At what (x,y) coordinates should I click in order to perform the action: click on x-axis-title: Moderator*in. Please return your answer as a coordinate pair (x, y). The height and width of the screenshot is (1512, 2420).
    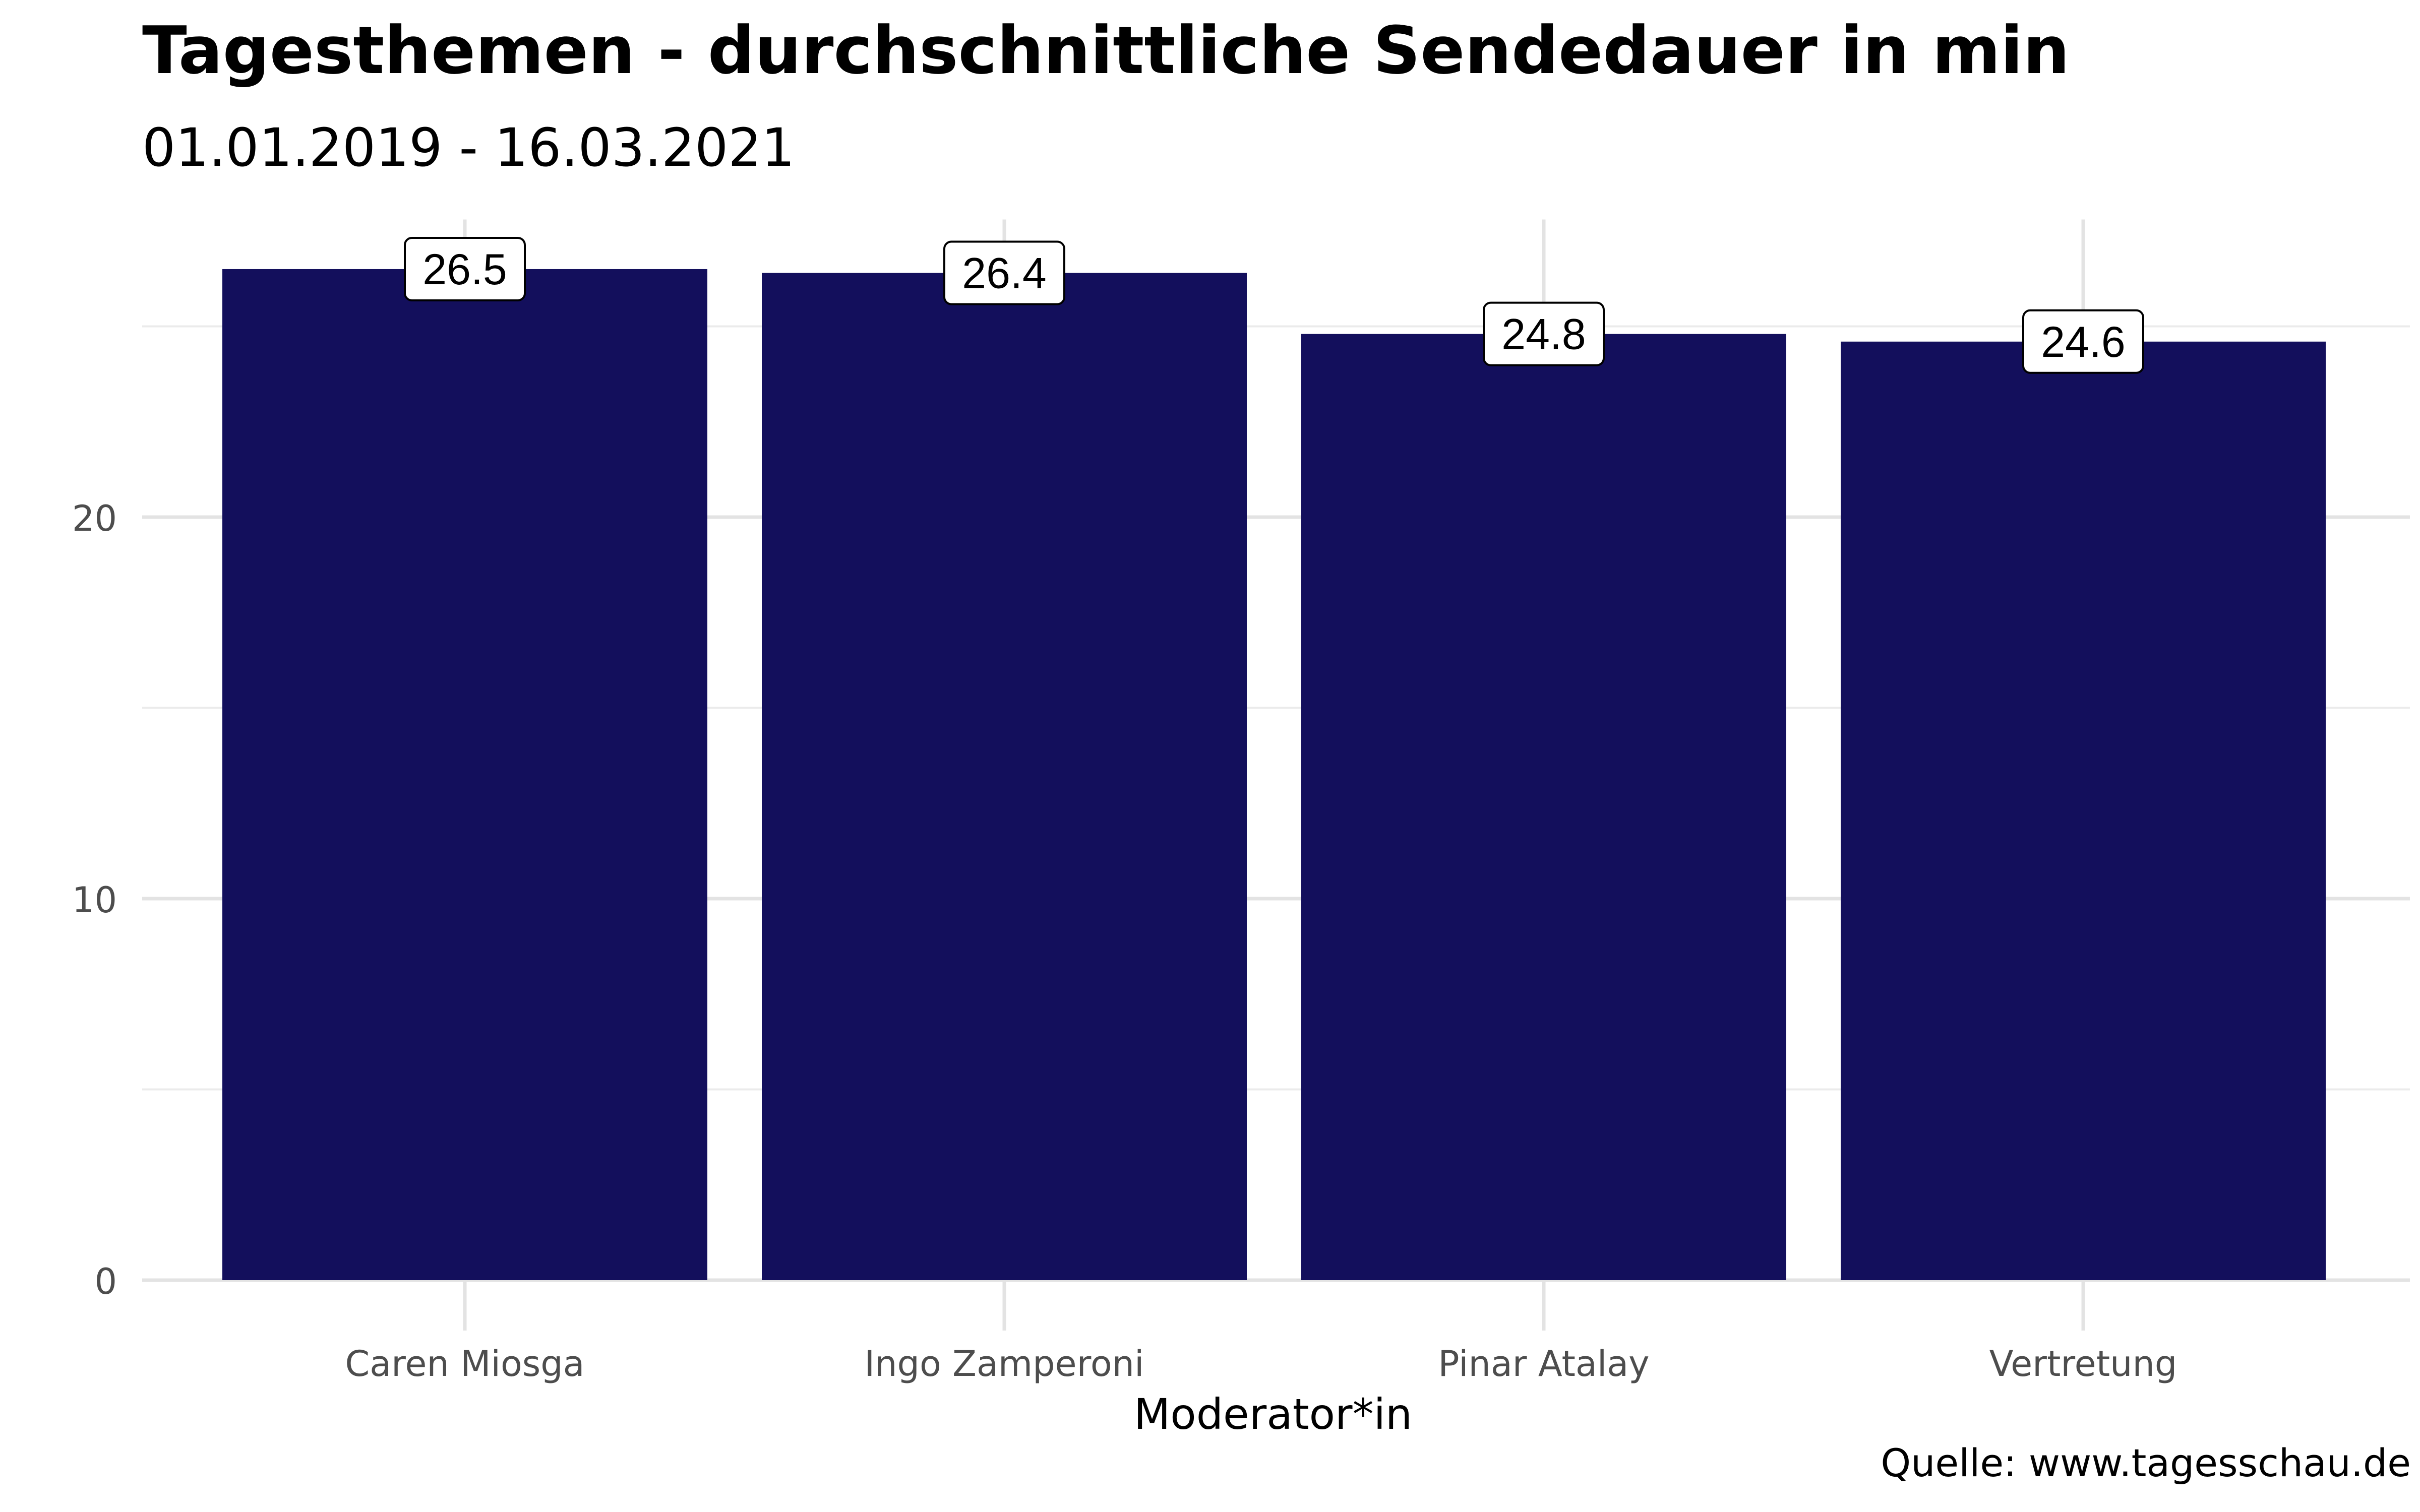
    Looking at the image, I should click on (1273, 1415).